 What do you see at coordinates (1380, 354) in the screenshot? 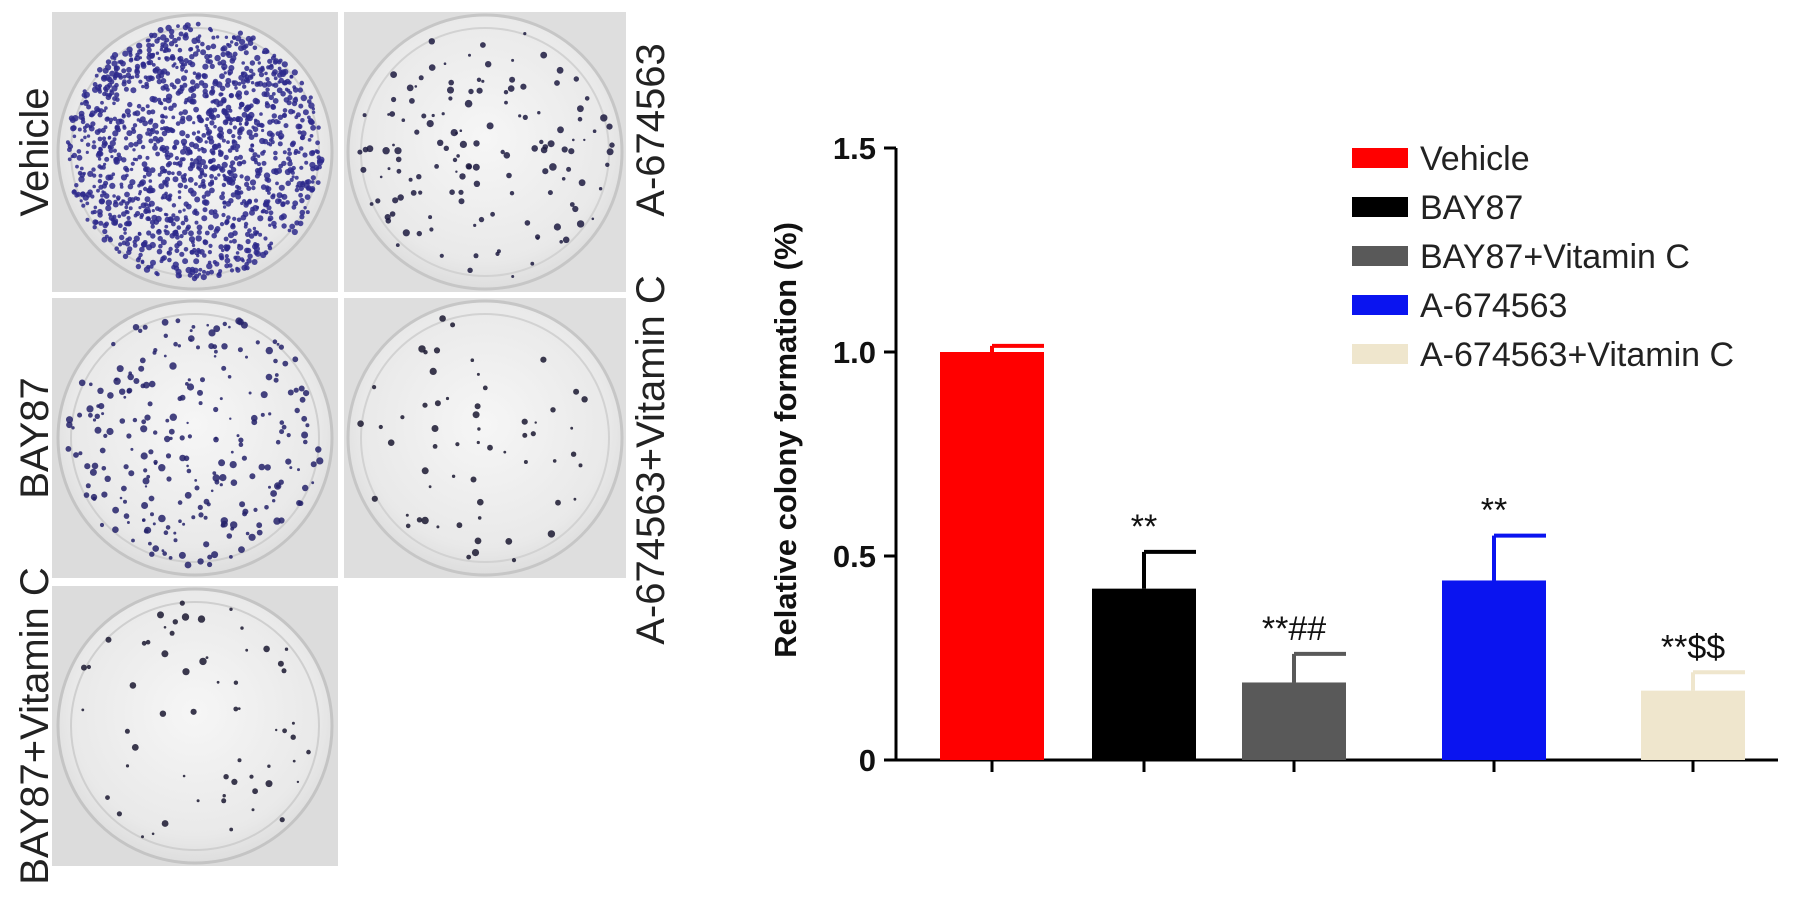
I see `legend-swatch` at bounding box center [1380, 354].